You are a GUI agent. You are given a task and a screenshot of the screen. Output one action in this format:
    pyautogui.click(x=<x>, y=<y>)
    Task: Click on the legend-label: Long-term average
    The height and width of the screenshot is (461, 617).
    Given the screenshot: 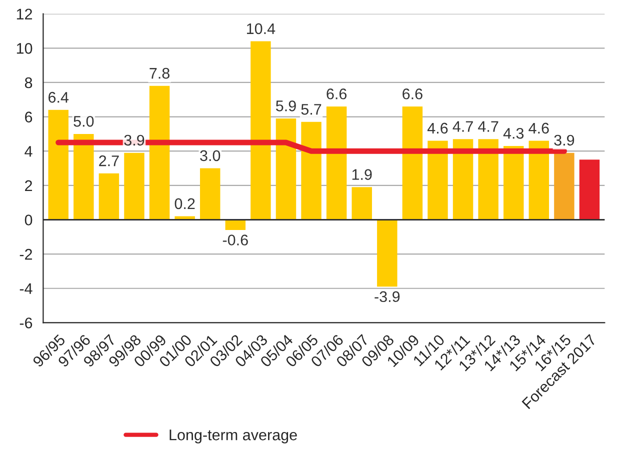 What is the action you would take?
    pyautogui.click(x=233, y=437)
    